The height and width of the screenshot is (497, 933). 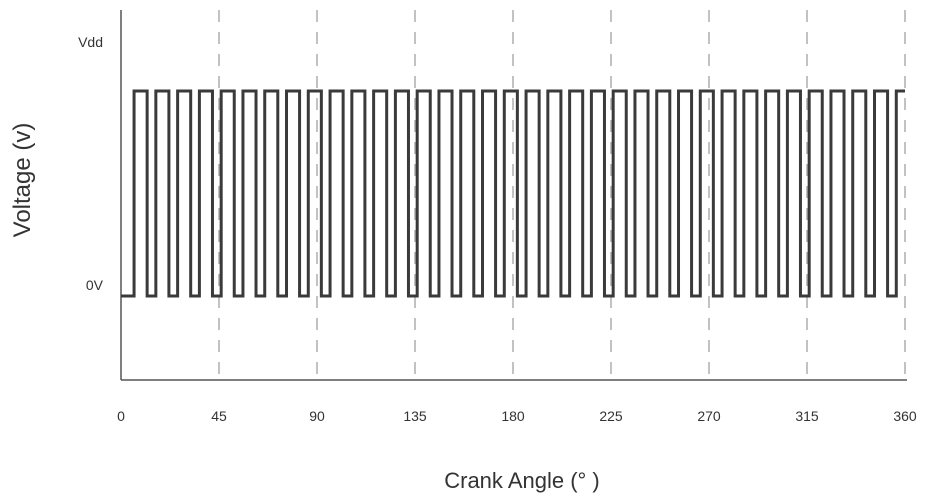 What do you see at coordinates (317, 416) in the screenshot?
I see `x-tick-label-90: 90` at bounding box center [317, 416].